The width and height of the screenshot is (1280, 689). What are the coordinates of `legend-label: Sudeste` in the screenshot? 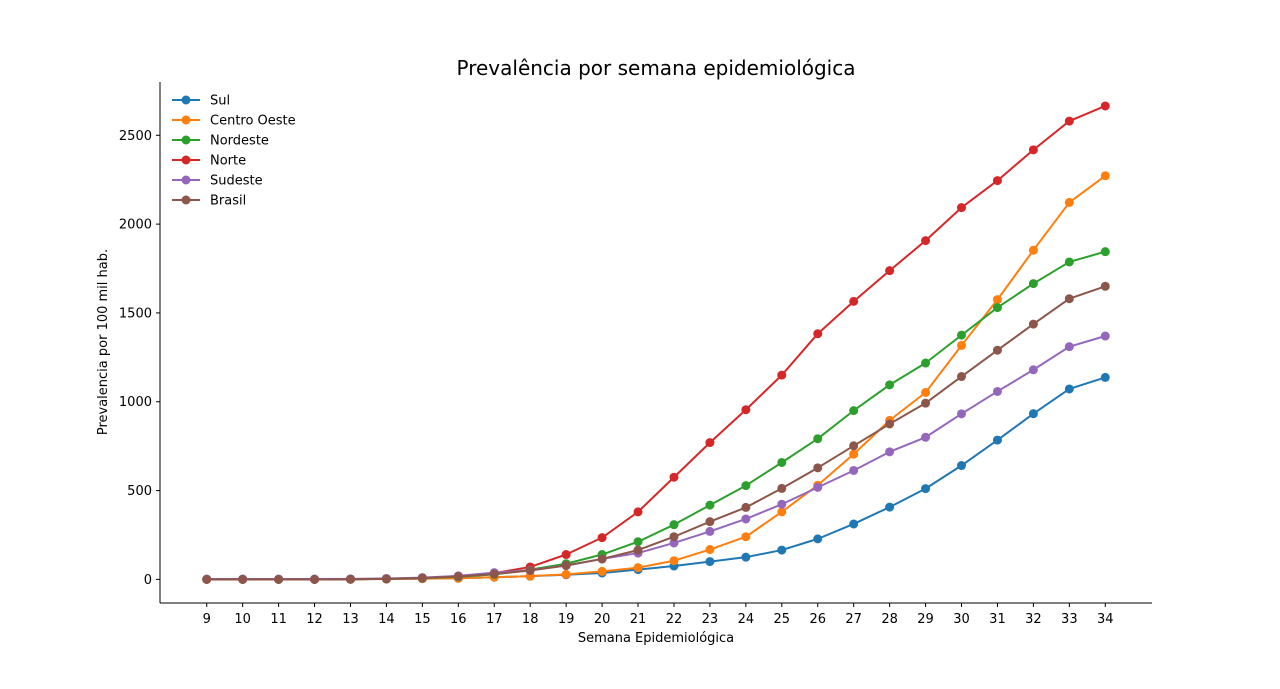 It's located at (236, 181).